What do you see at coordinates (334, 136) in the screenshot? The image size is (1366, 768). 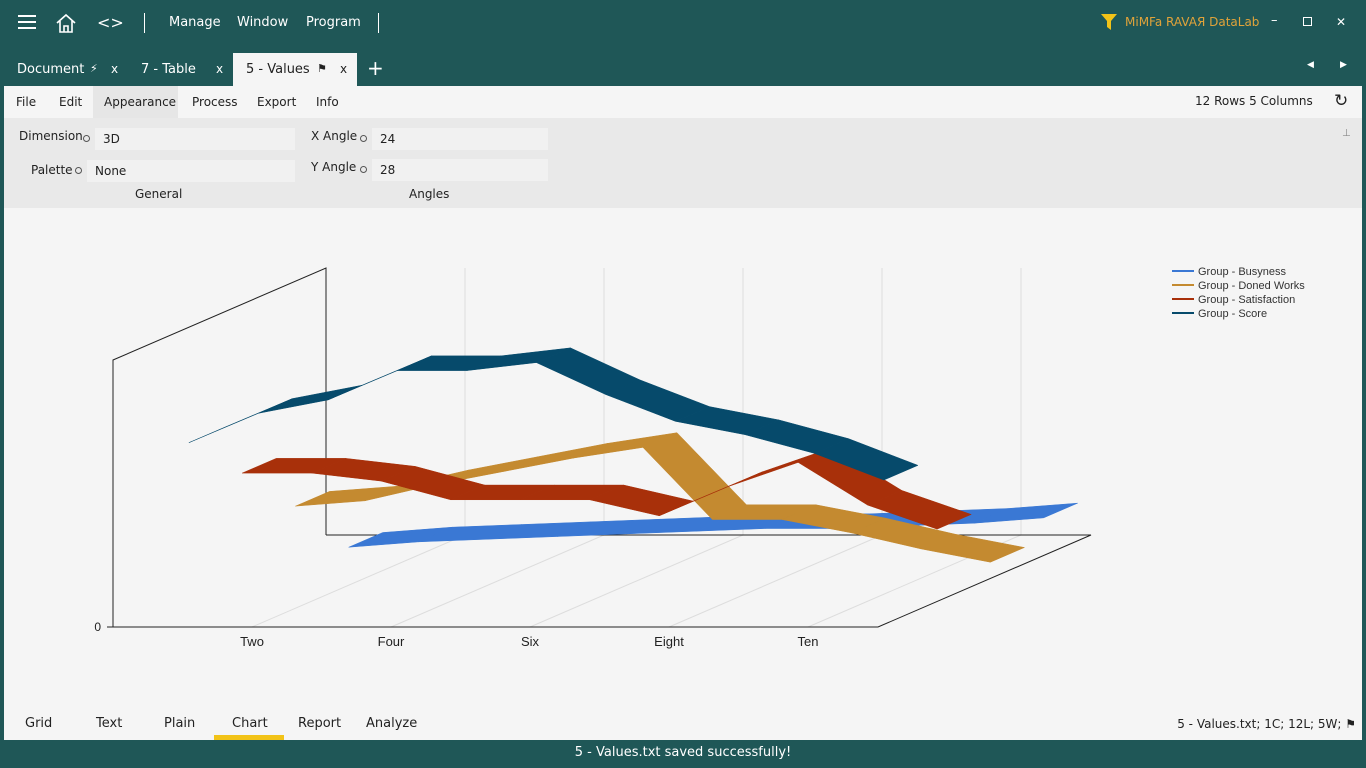 I see `label: X Angle` at bounding box center [334, 136].